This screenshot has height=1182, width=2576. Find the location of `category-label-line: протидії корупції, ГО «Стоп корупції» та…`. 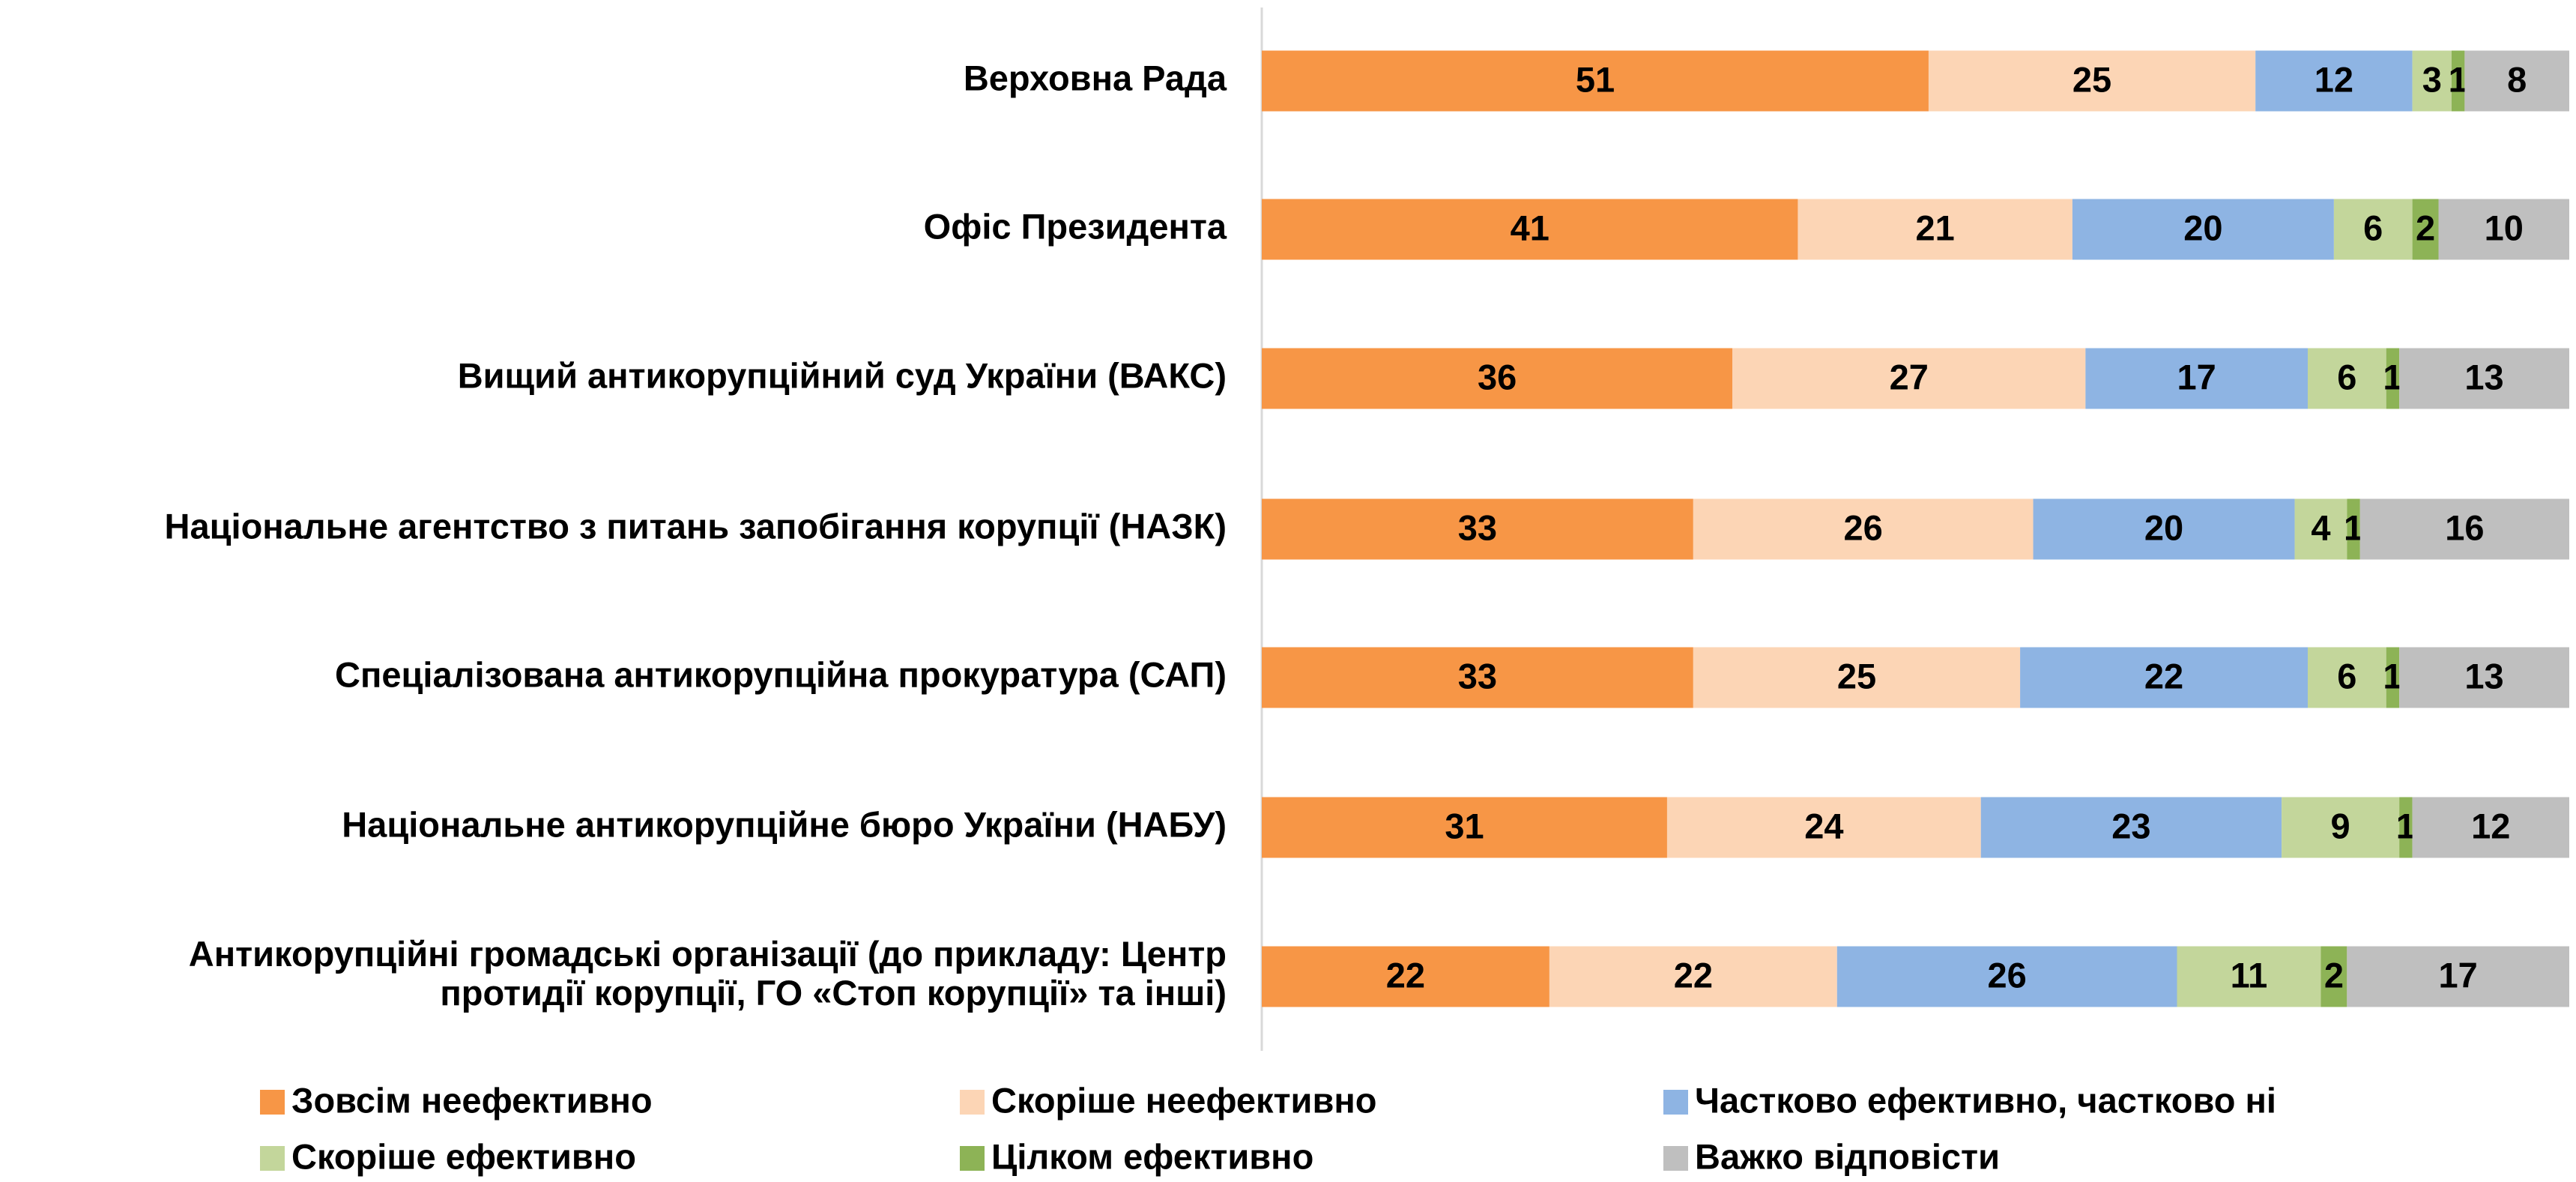

category-label-line: протидії корупції, ГО «Стоп корупції» та… is located at coordinates (833, 993).